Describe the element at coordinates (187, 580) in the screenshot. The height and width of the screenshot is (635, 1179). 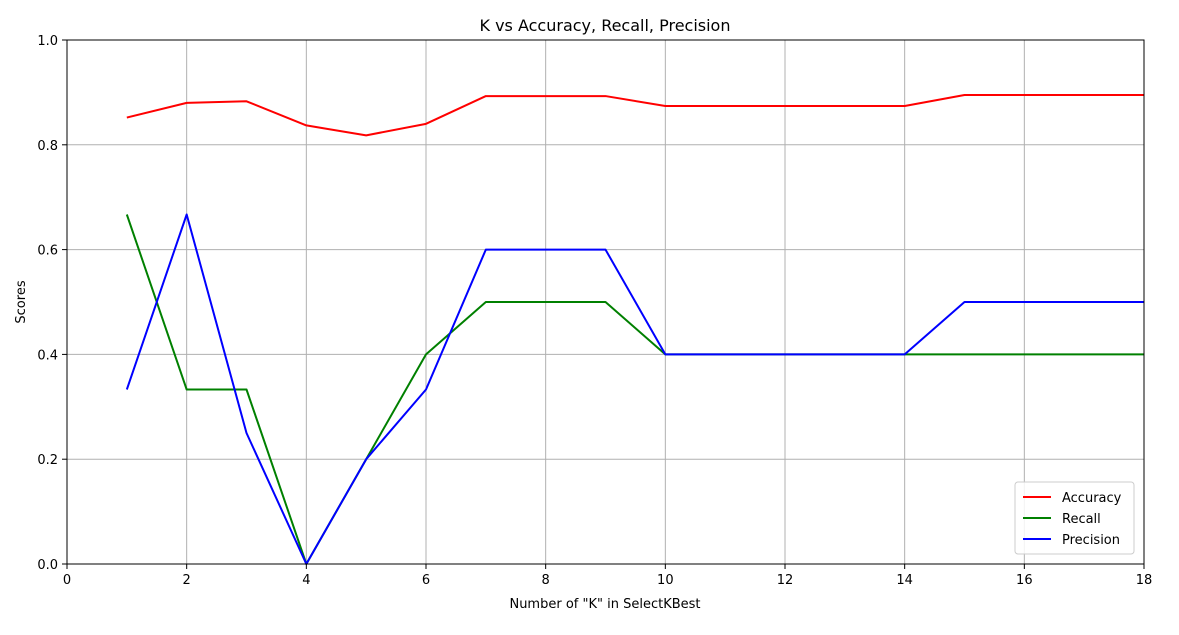
I see `x-tick-label: 2` at that location.